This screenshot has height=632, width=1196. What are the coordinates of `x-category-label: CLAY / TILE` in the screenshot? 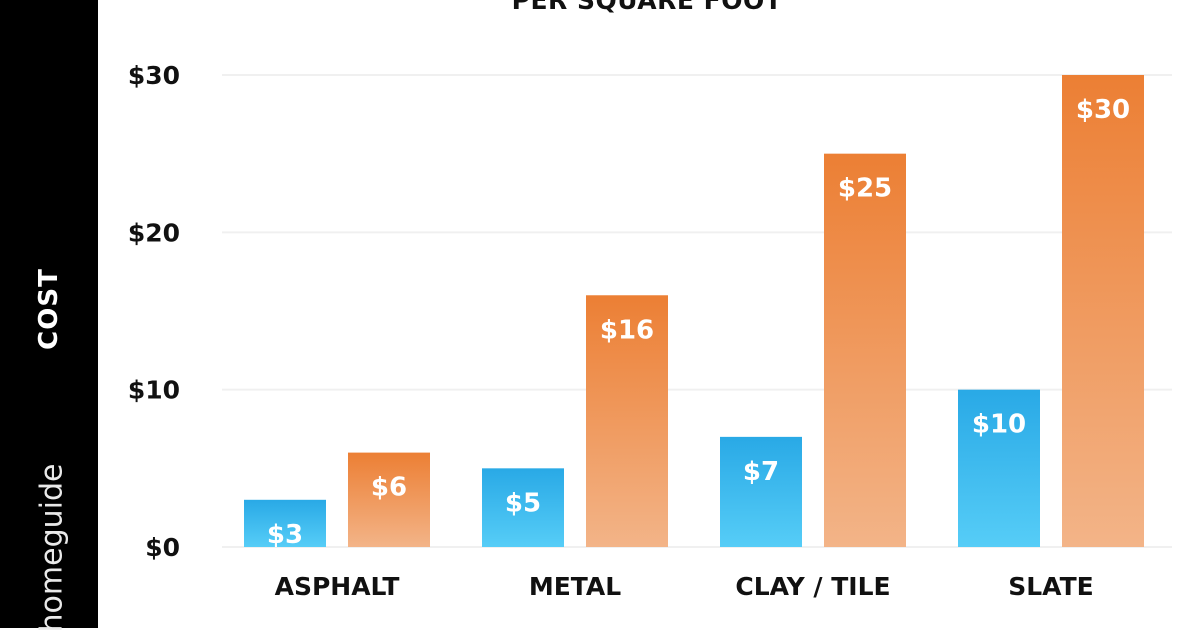 It's located at (812, 586).